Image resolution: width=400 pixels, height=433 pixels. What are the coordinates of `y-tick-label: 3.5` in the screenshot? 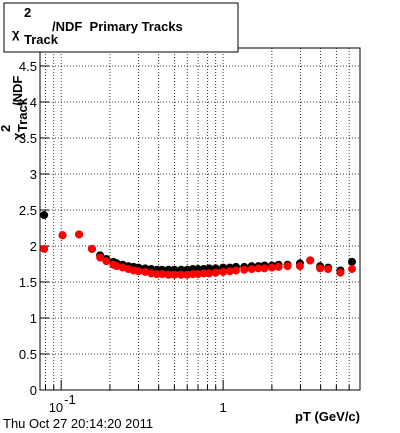 It's located at (28, 138).